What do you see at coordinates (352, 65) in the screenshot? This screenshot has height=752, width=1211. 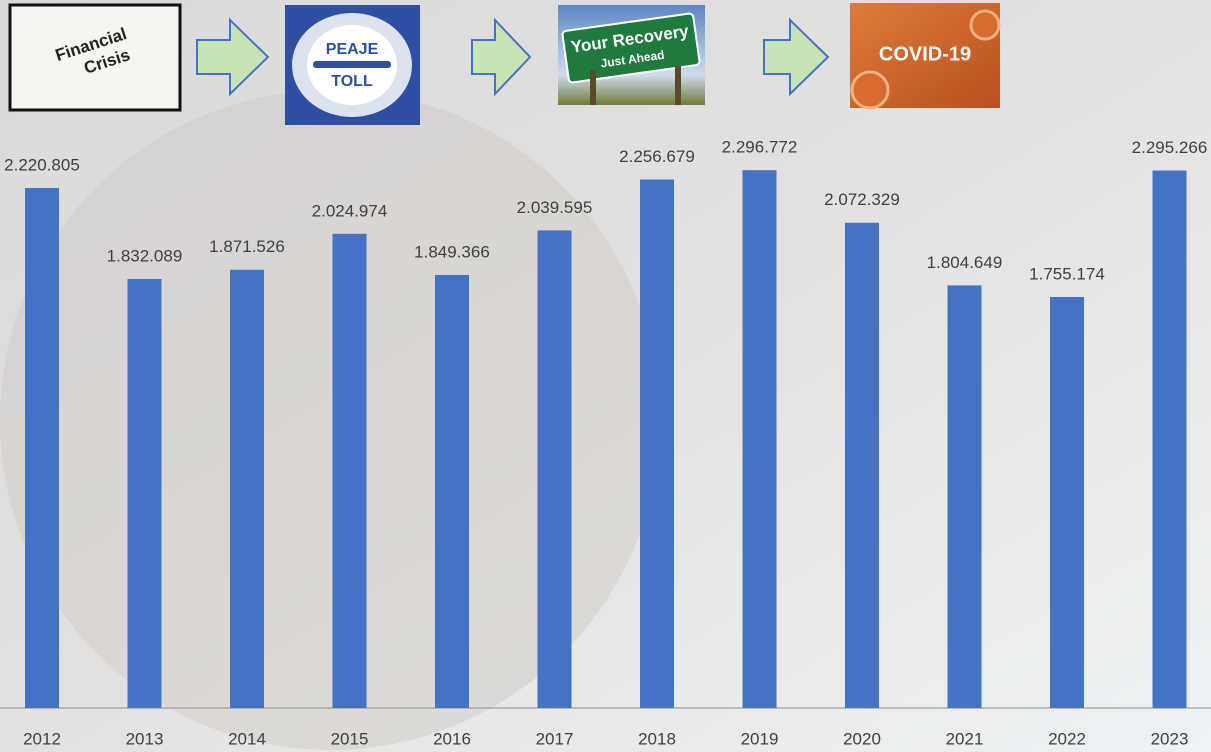 I see `toll-image: PEAJE TOLL` at bounding box center [352, 65].